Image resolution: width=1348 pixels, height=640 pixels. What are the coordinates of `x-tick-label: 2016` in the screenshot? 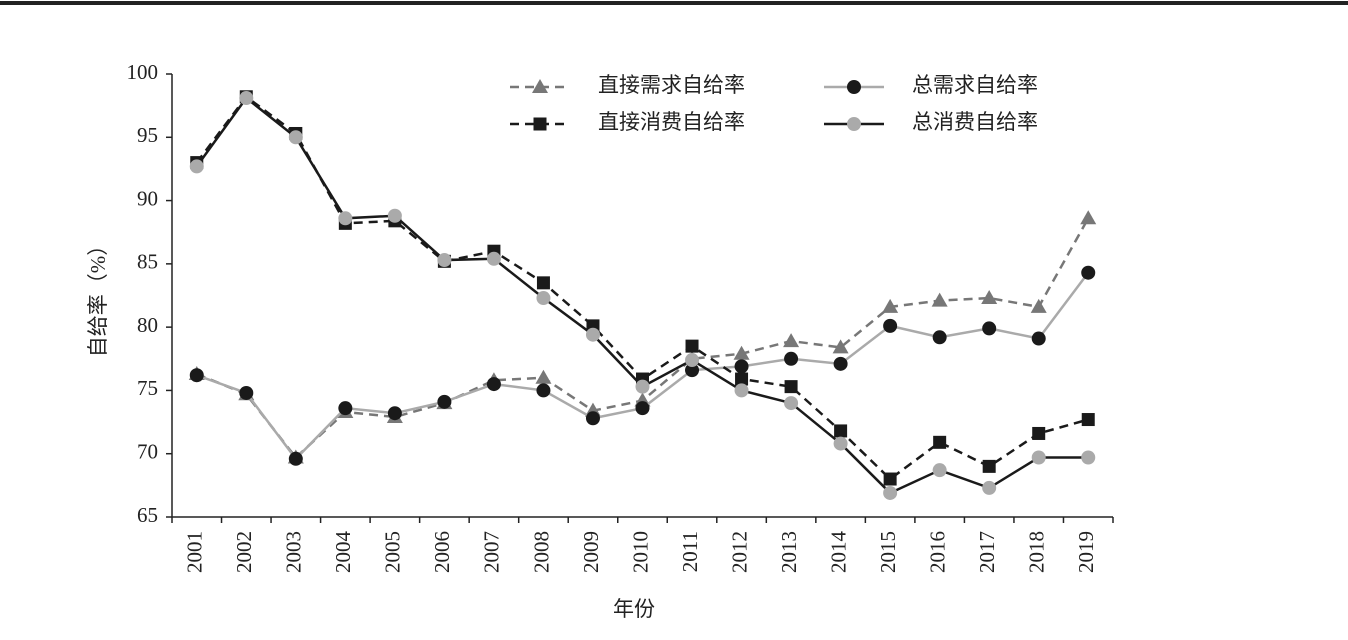 It's located at (937, 552).